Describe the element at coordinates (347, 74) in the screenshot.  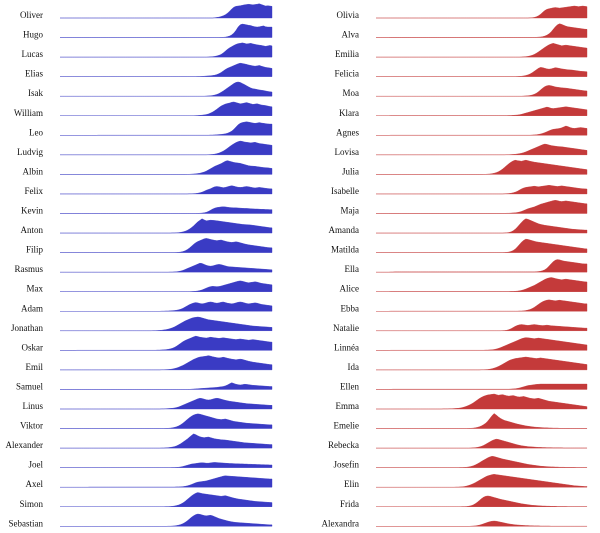
I see `girl-name-label: Felicia` at that location.